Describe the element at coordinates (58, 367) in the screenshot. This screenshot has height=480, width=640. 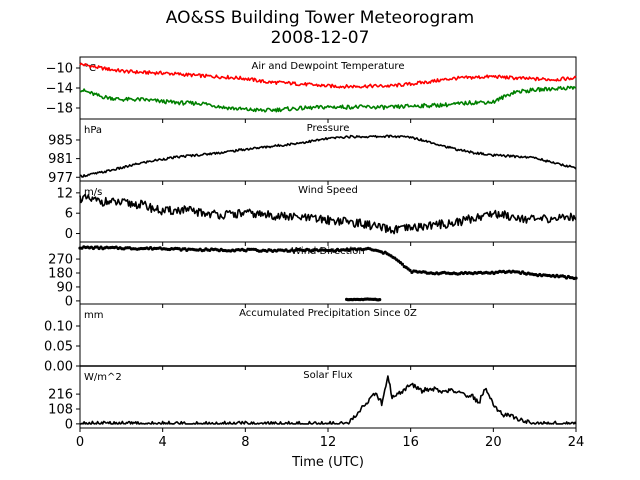
I see `y-tick-label: 0.00` at that location.